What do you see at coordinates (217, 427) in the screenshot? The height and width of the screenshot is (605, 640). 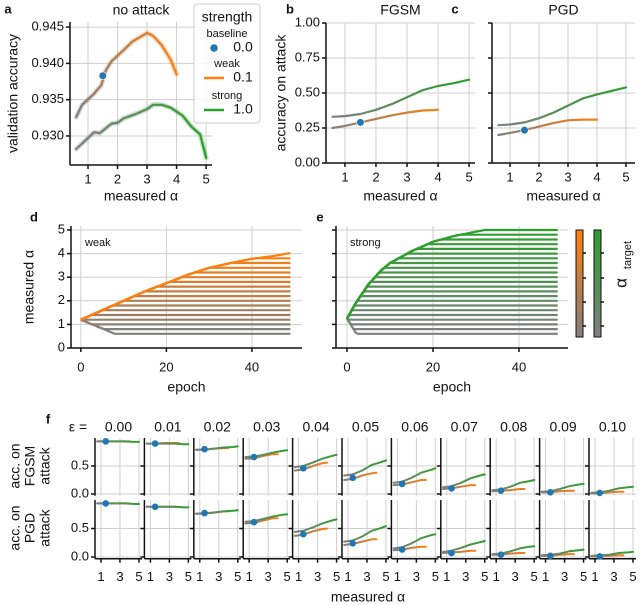 I see `epsilon-value: 0.02` at bounding box center [217, 427].